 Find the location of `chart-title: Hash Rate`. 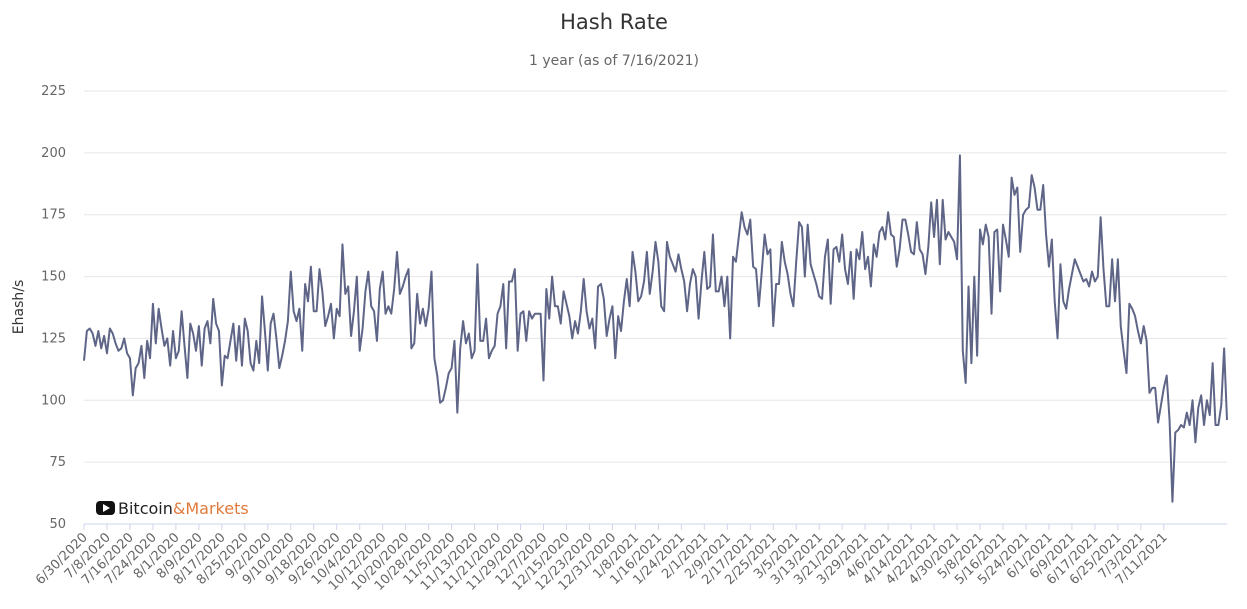

chart-title: Hash Rate is located at coordinates (614, 22).